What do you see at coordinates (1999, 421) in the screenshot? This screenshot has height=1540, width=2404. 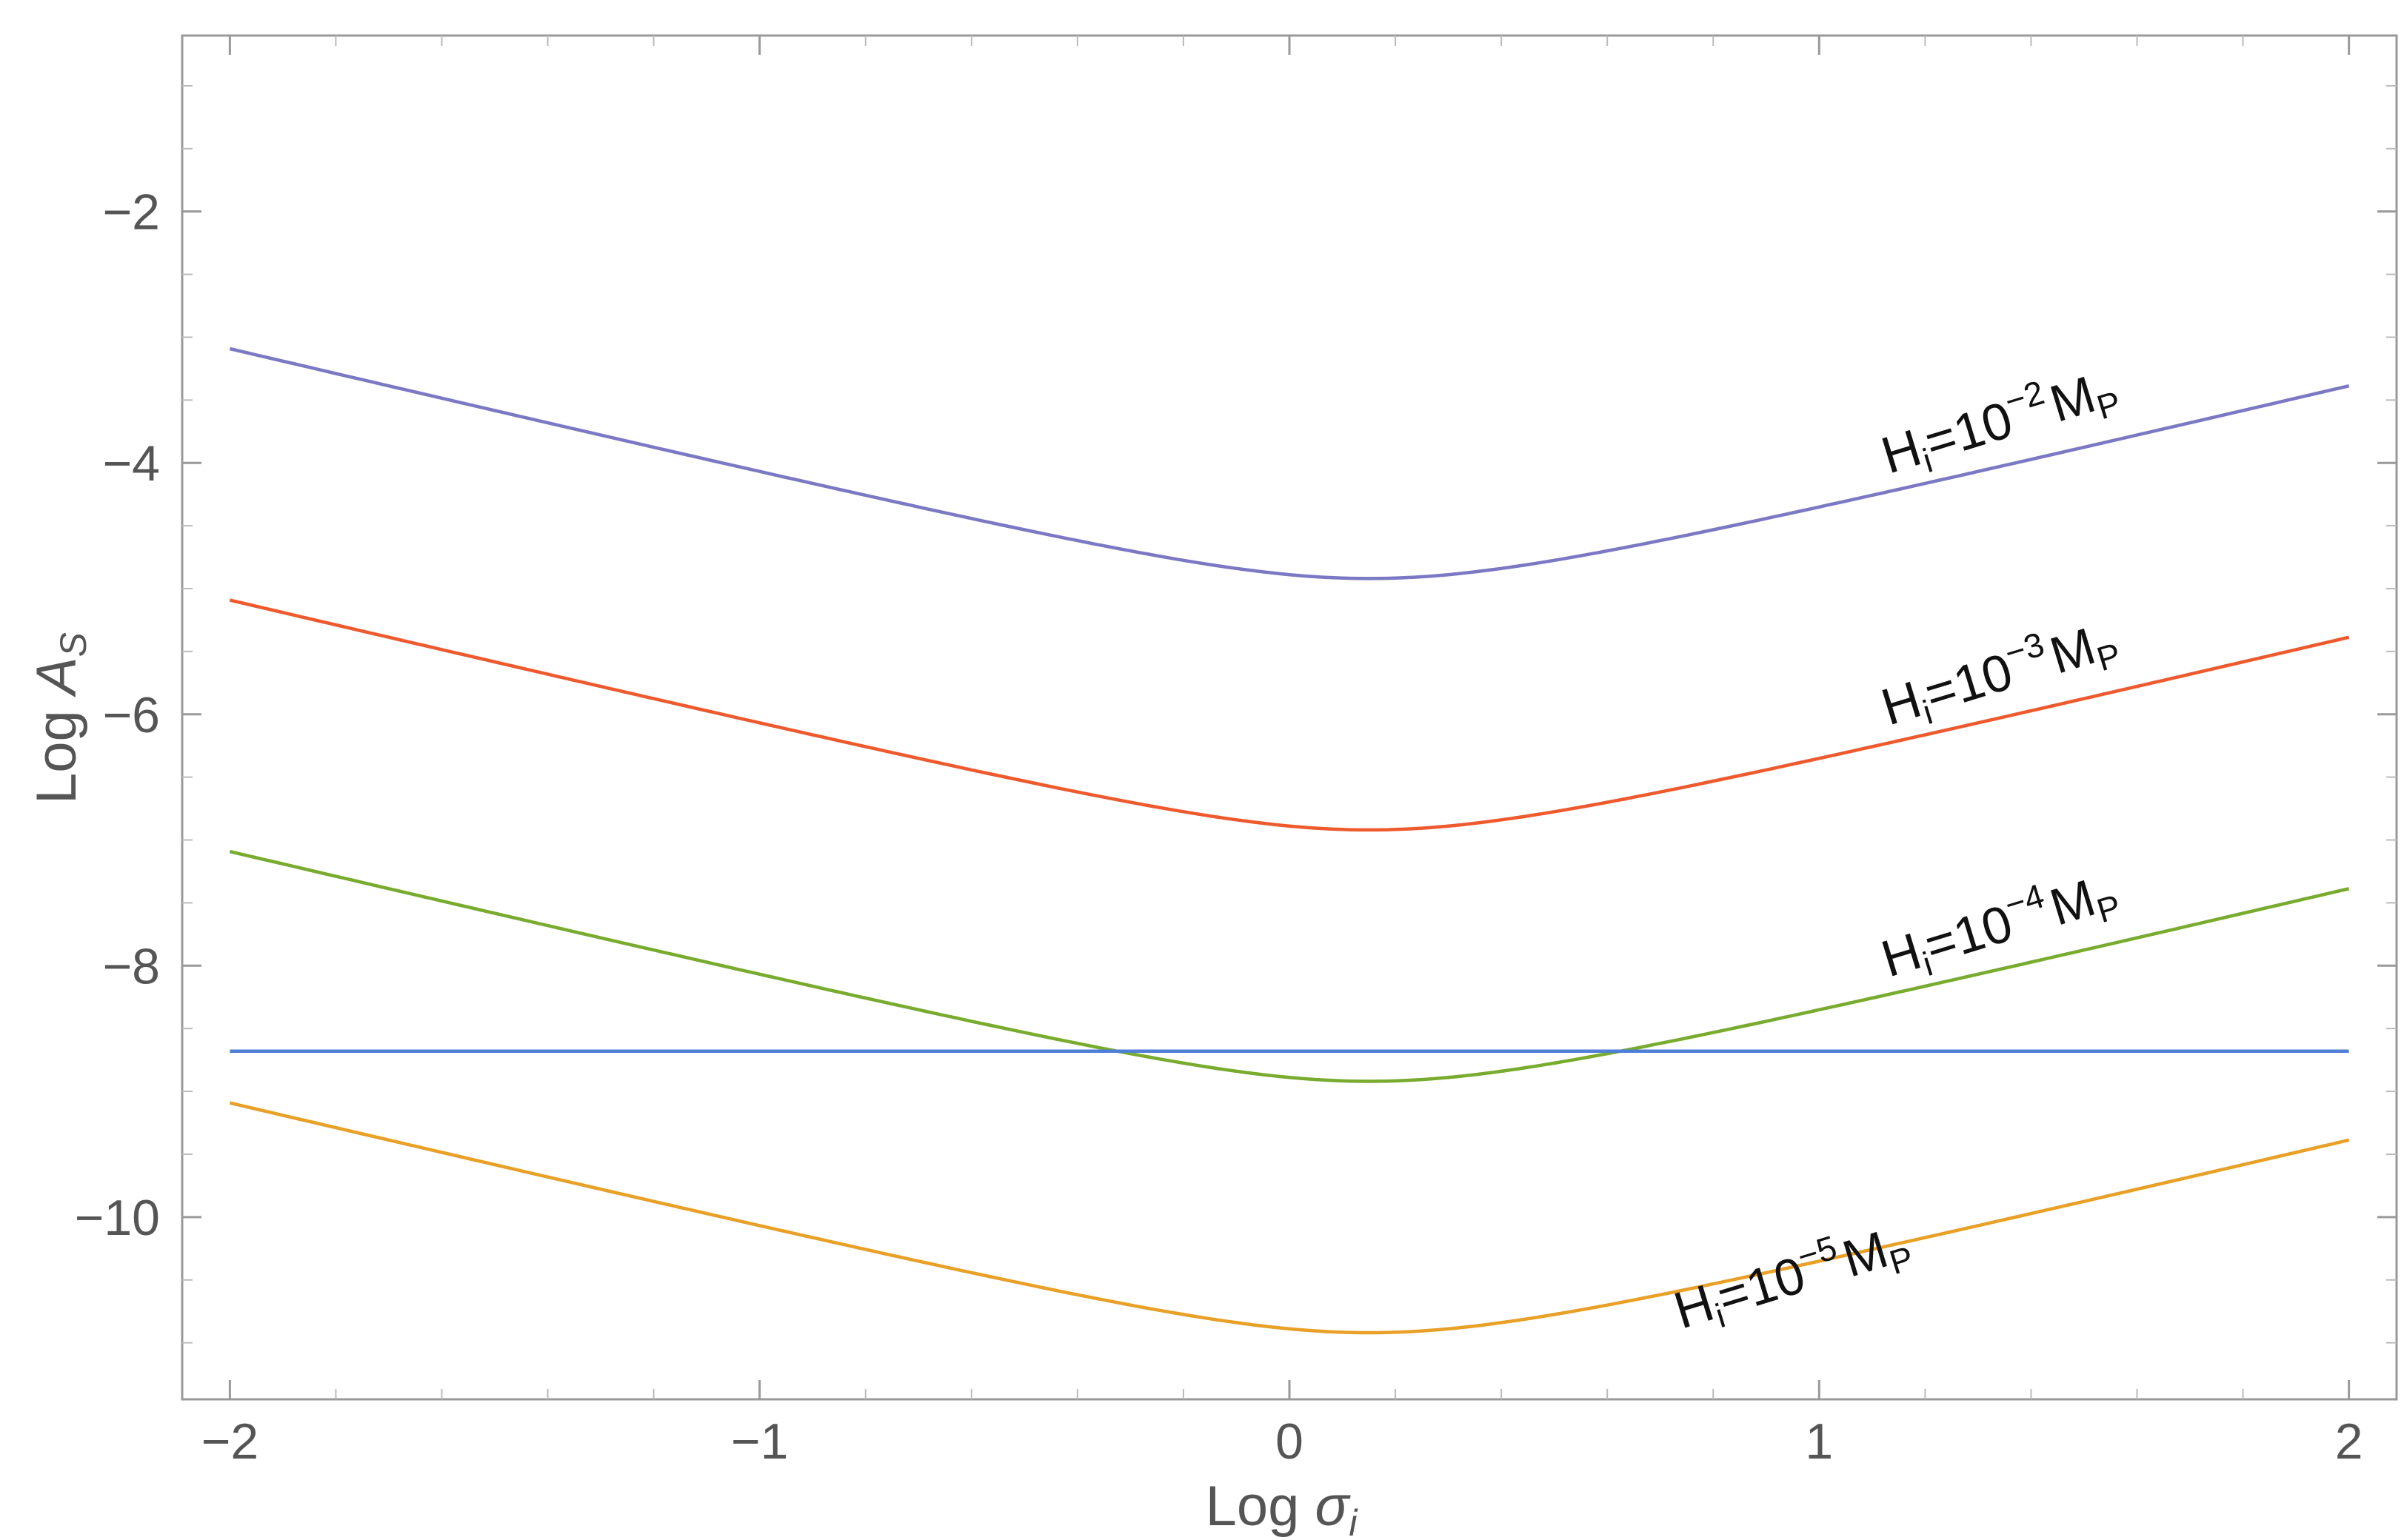 I see `series-label: Hi=10−2MP` at bounding box center [1999, 421].